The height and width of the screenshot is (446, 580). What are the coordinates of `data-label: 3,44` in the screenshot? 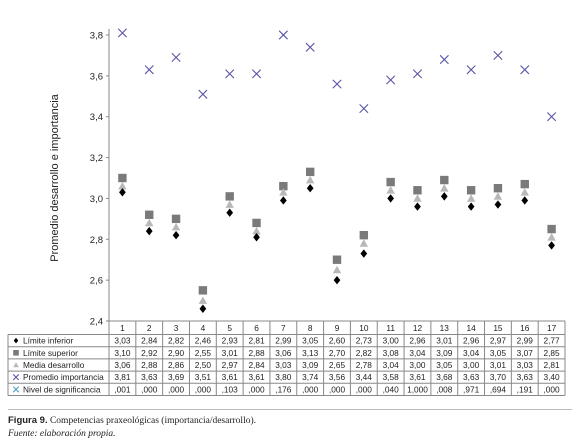 It's located at (364, 377).